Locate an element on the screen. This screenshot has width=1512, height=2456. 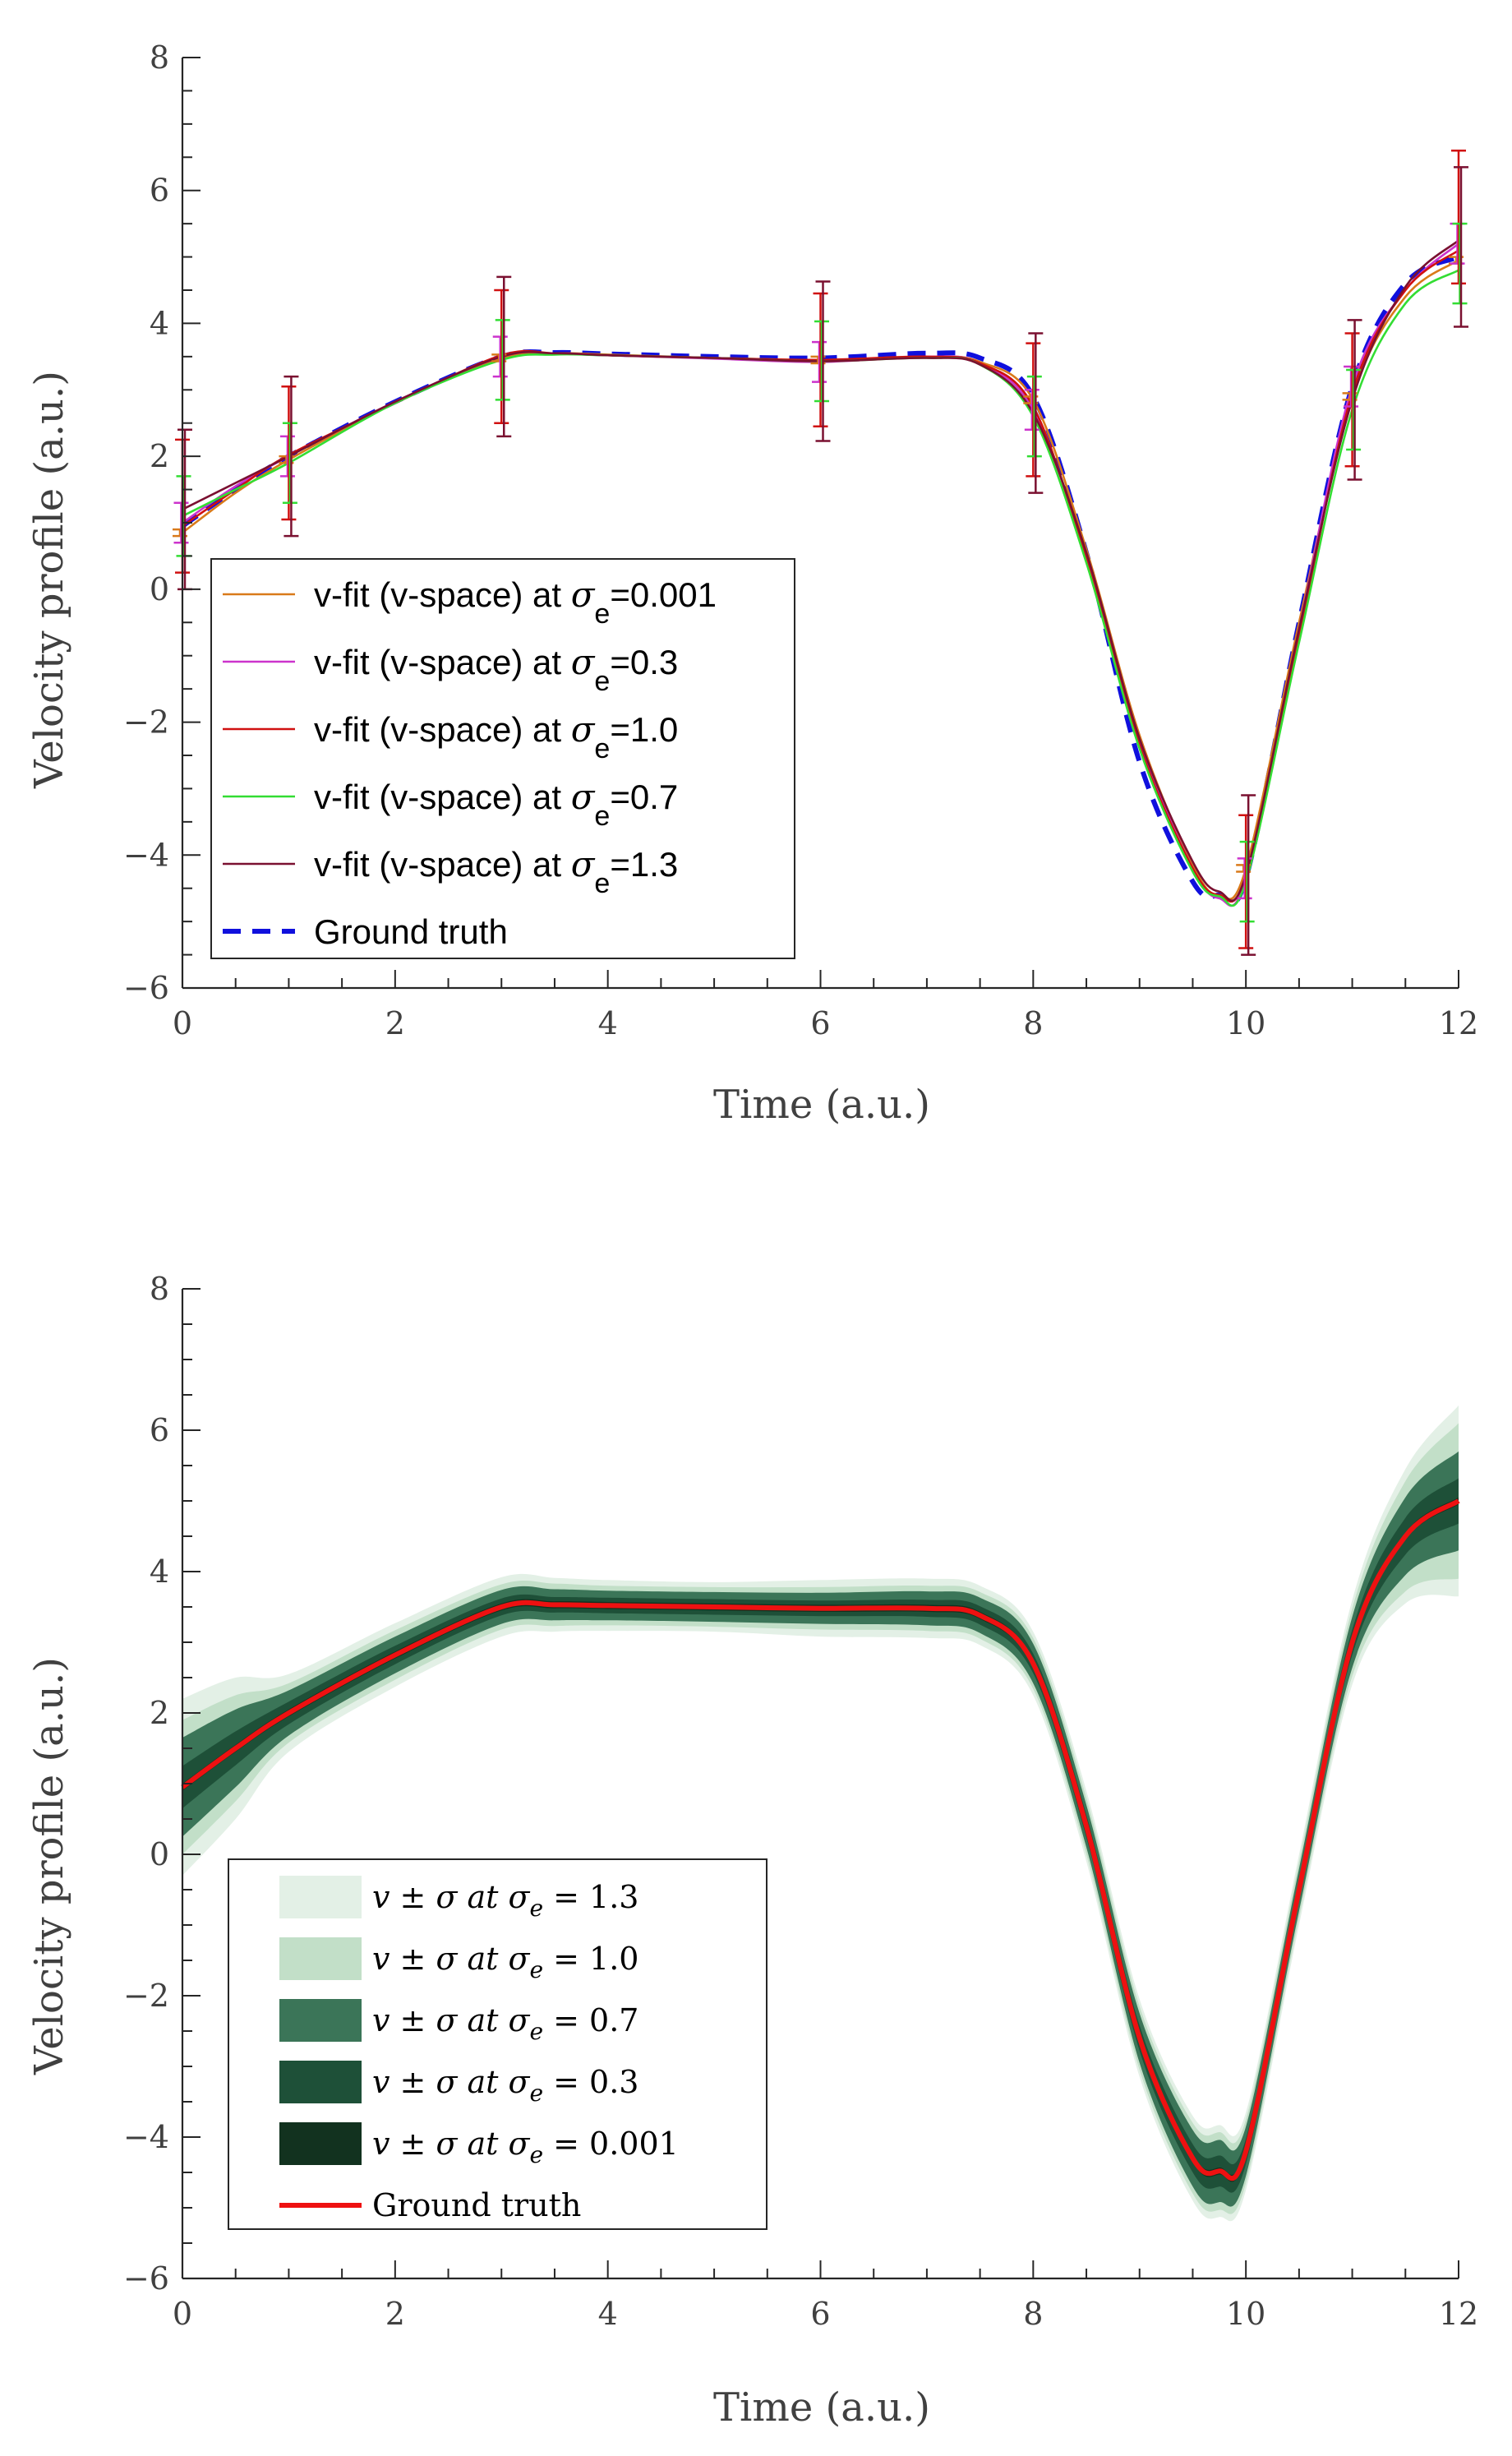
top-legend-label: Ground truth is located at coordinates (411, 932).